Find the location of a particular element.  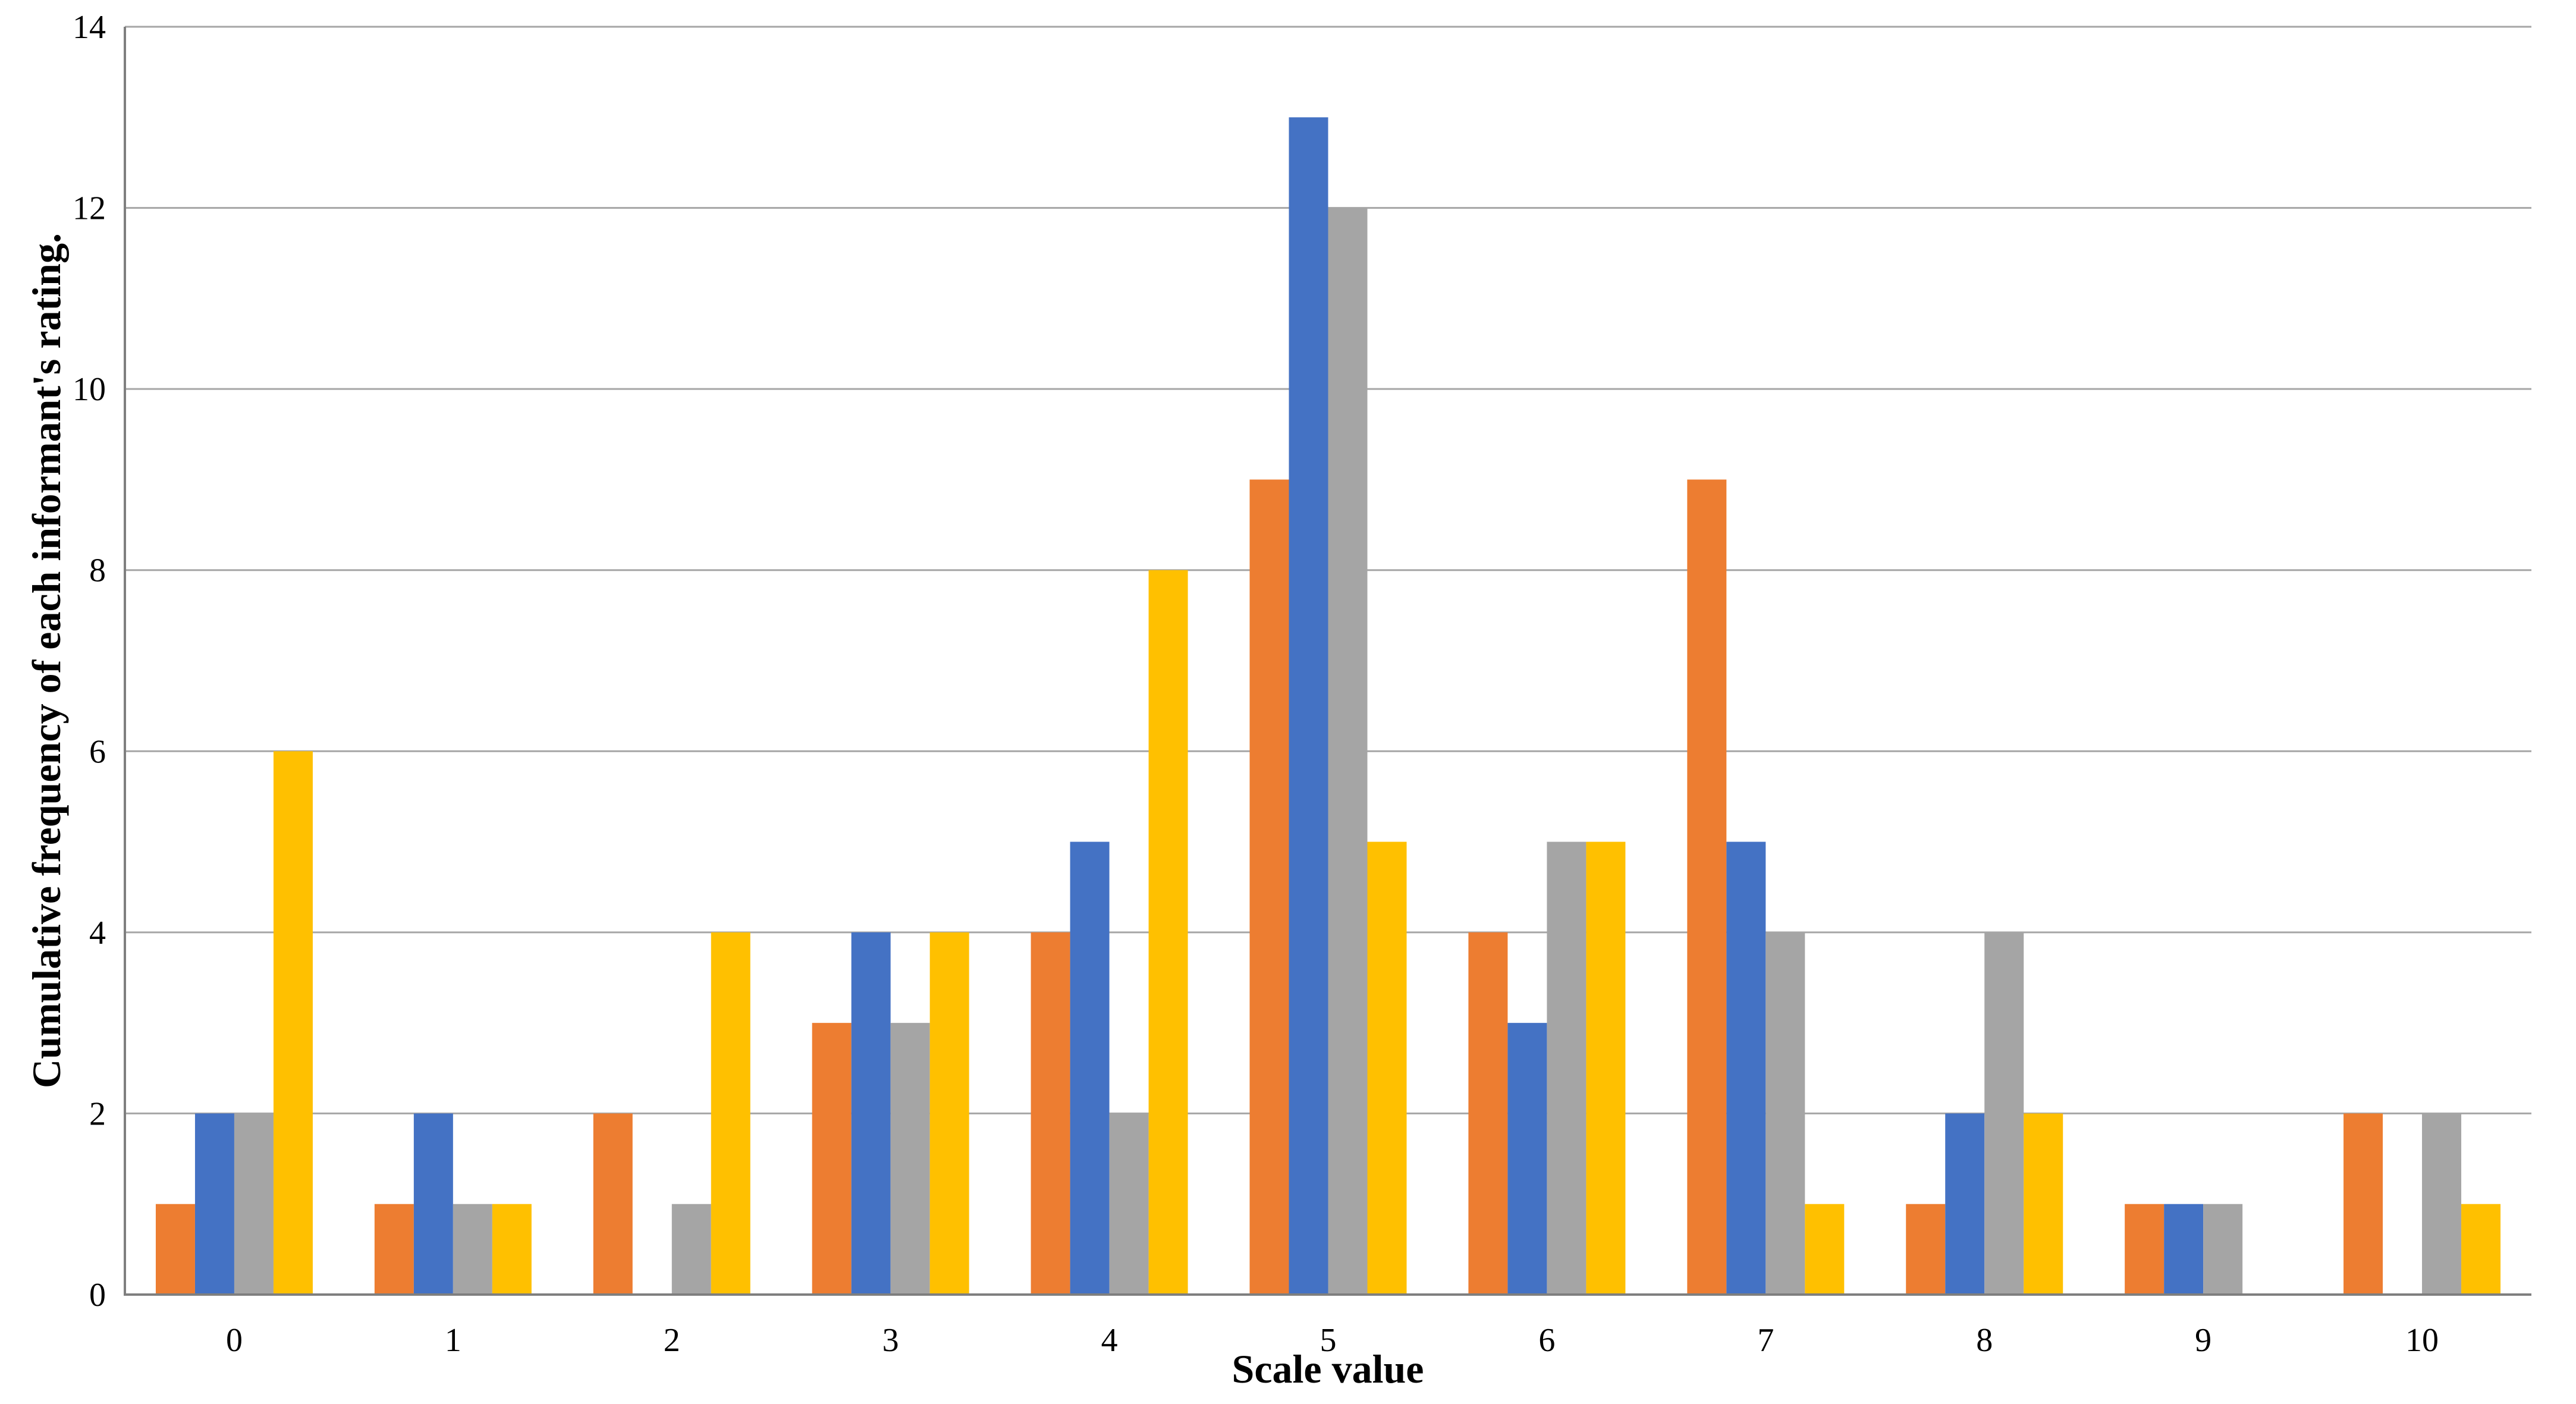

x-tick-label-1: 1 is located at coordinates (453, 1340).